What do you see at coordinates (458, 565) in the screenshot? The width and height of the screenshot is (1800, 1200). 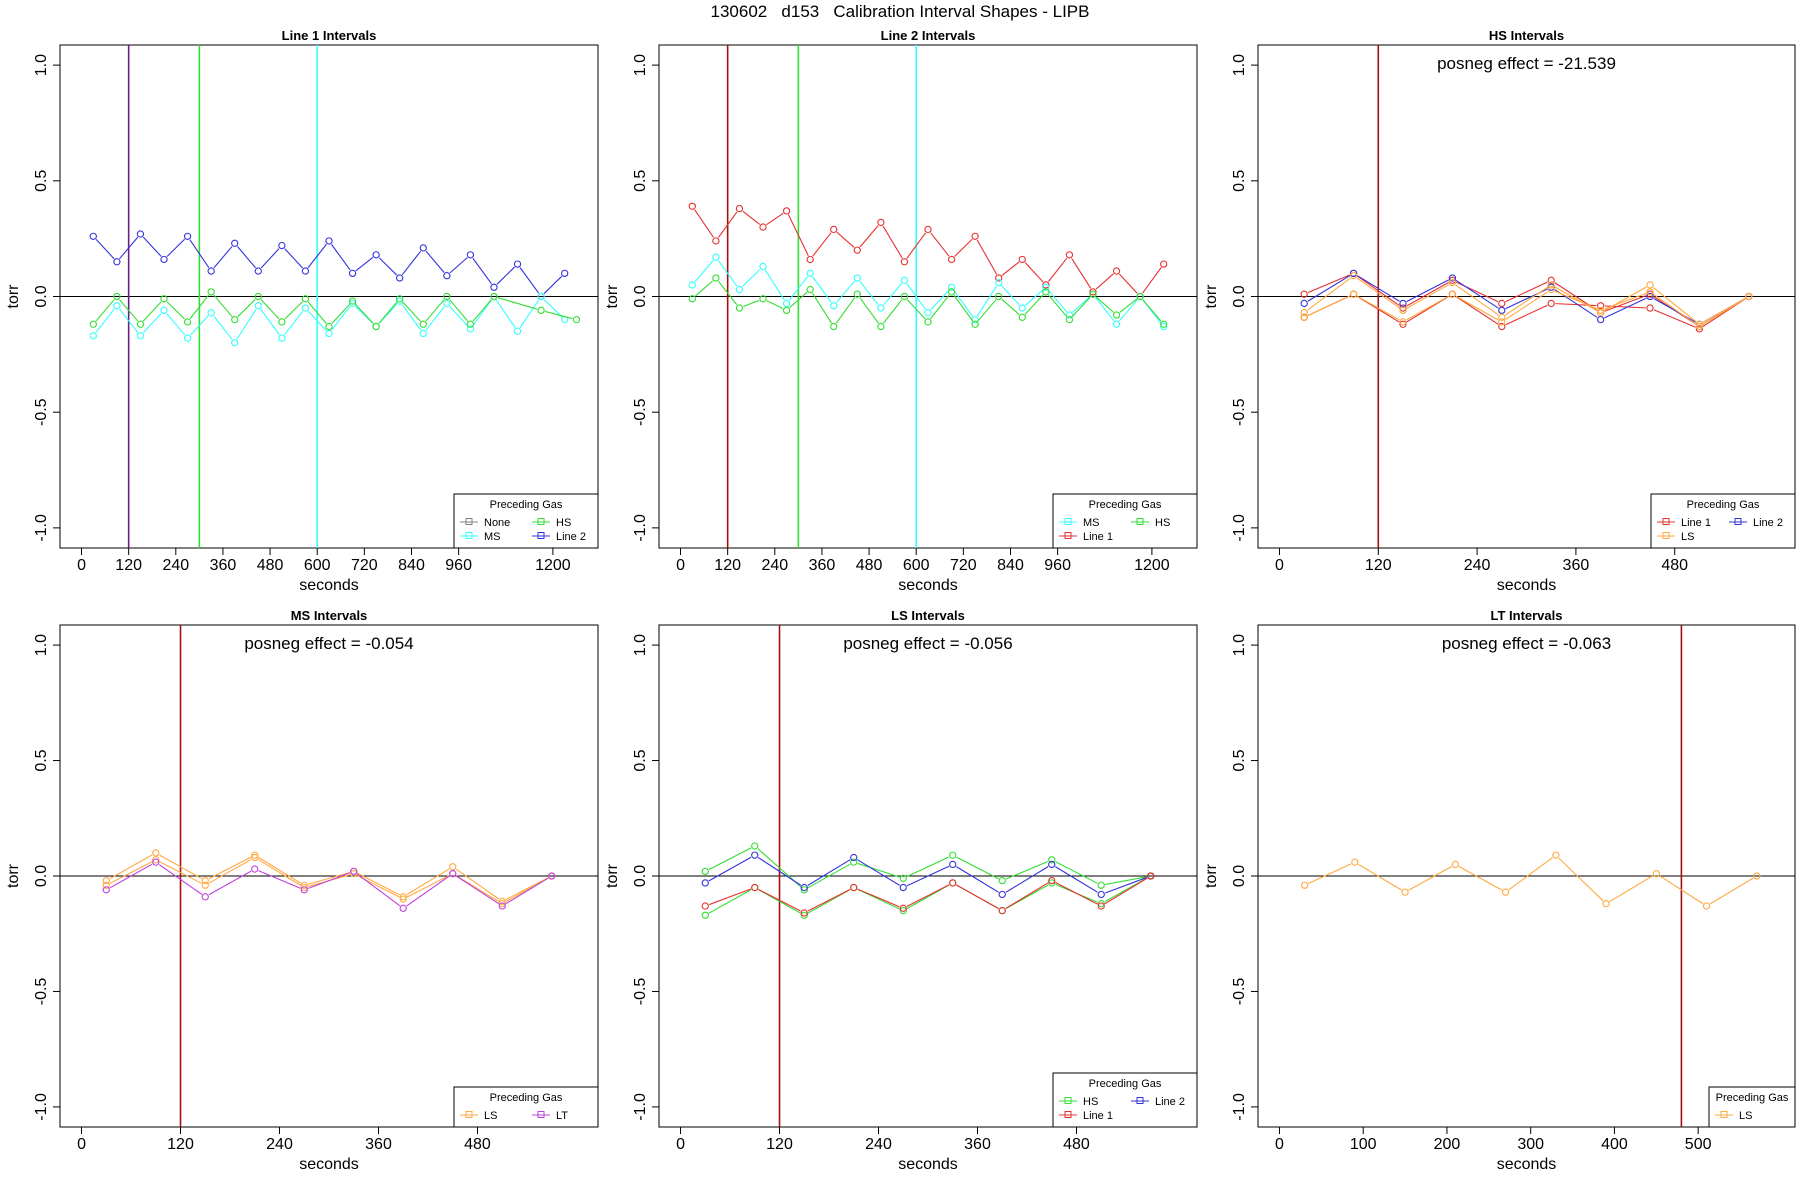 I see `x-tick-label: 960` at bounding box center [458, 565].